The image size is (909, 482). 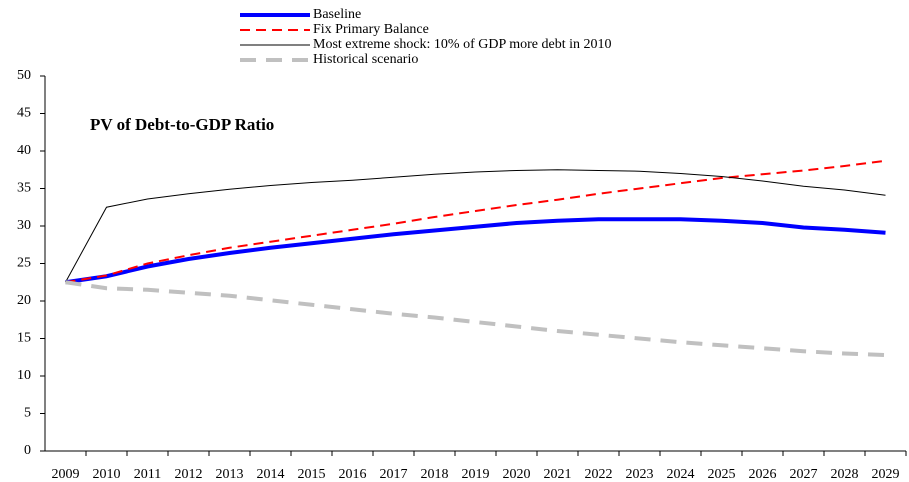 I want to click on x-tick-label: 2014, so click(x=271, y=474).